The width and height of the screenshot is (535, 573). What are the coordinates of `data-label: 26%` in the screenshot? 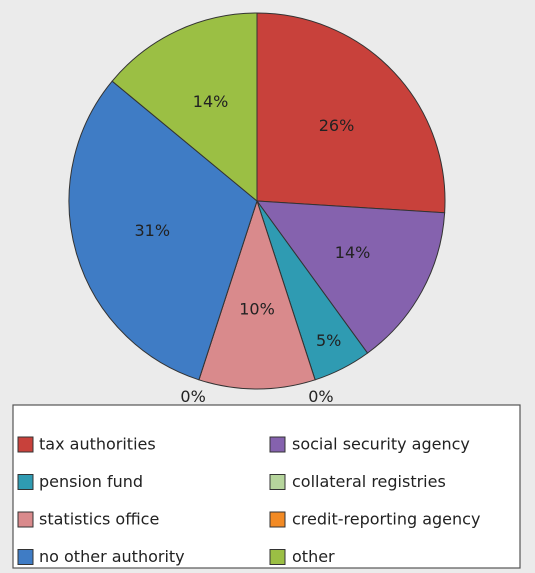 It's located at (337, 125).